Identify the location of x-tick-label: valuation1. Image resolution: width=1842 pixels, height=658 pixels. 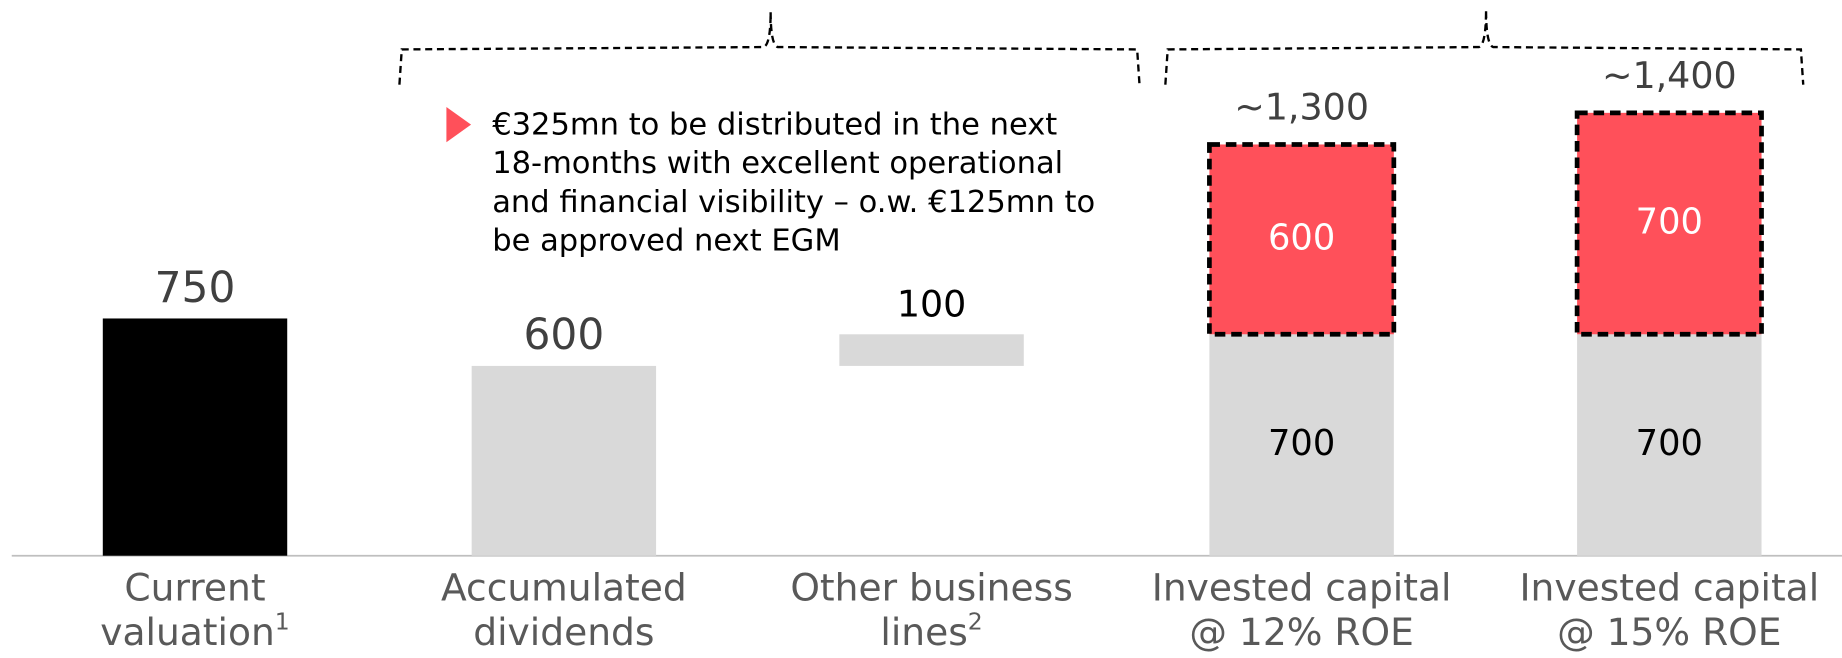
(194, 630).